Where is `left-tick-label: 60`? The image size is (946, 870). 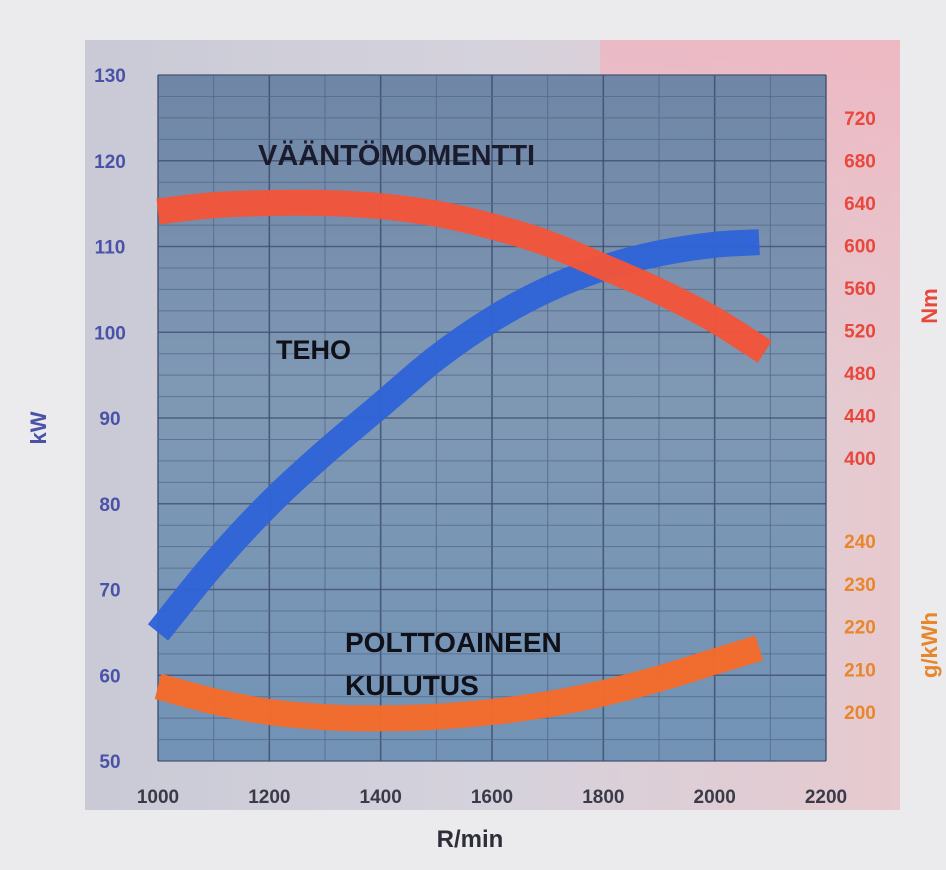 left-tick-label: 60 is located at coordinates (109, 676).